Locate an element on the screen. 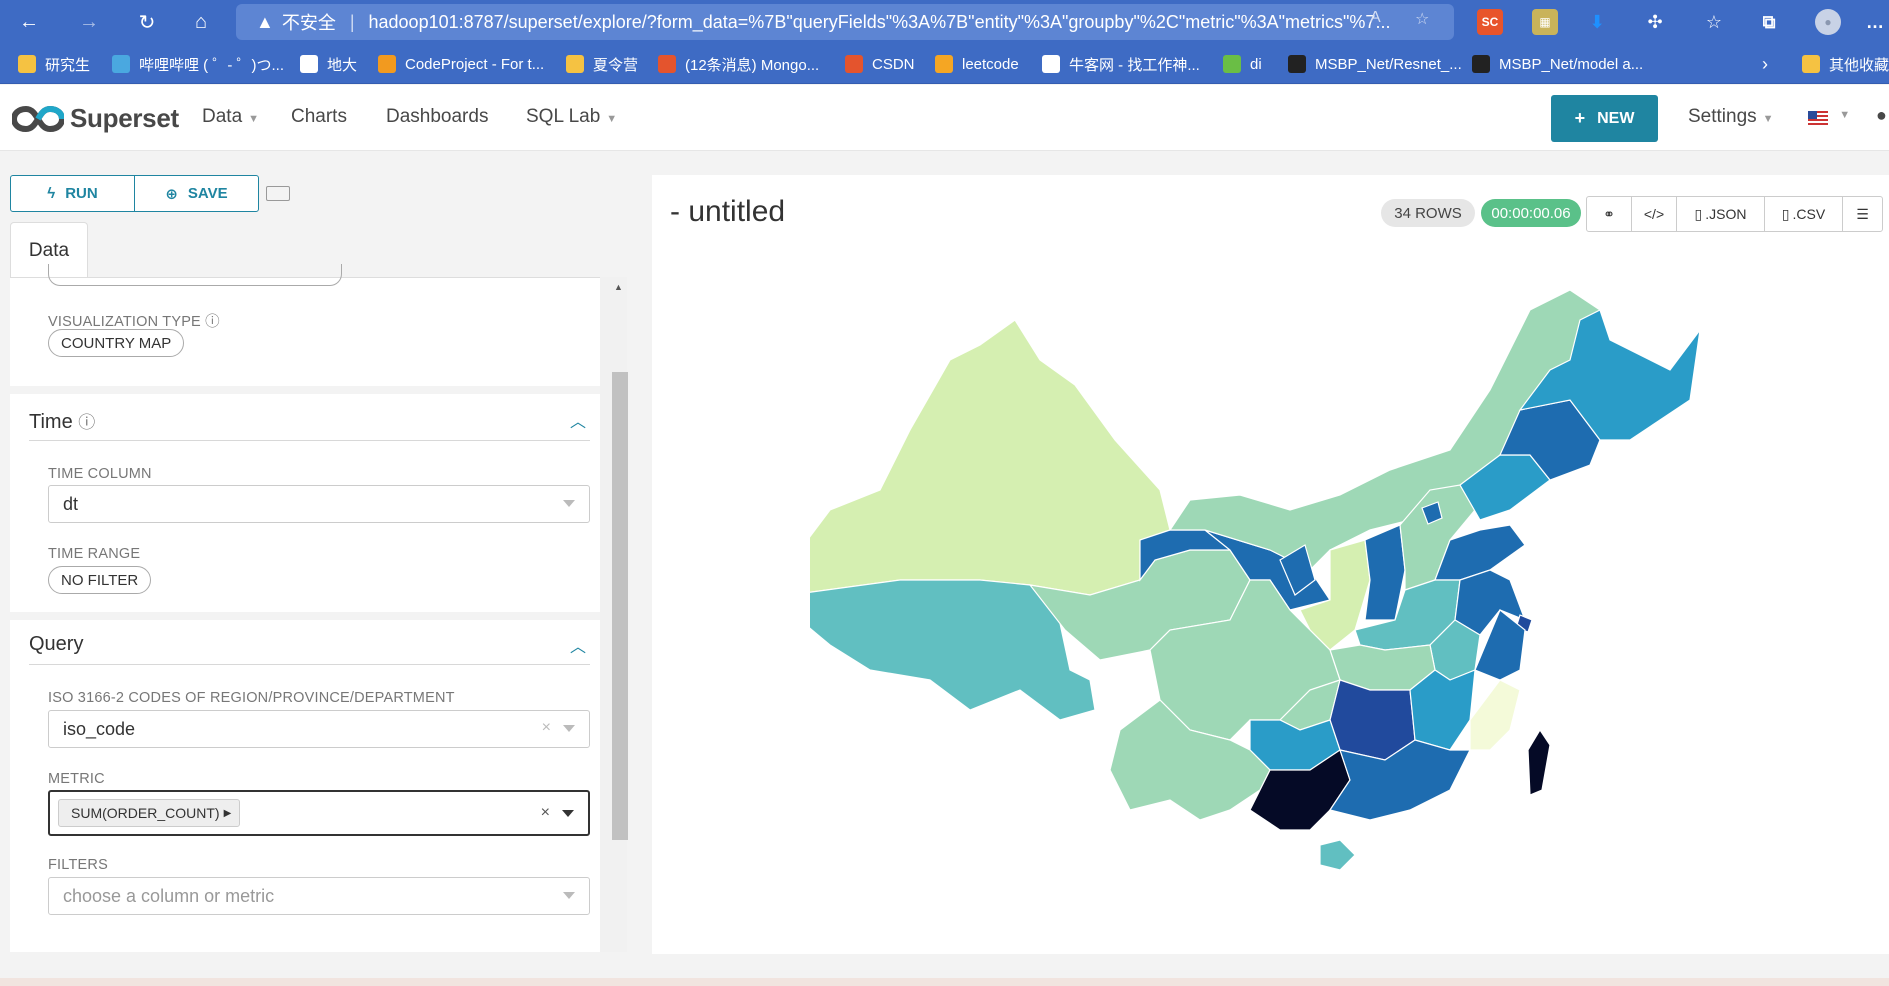 The width and height of the screenshot is (1889, 986). file-icon: ▯ is located at coordinates (1785, 213).